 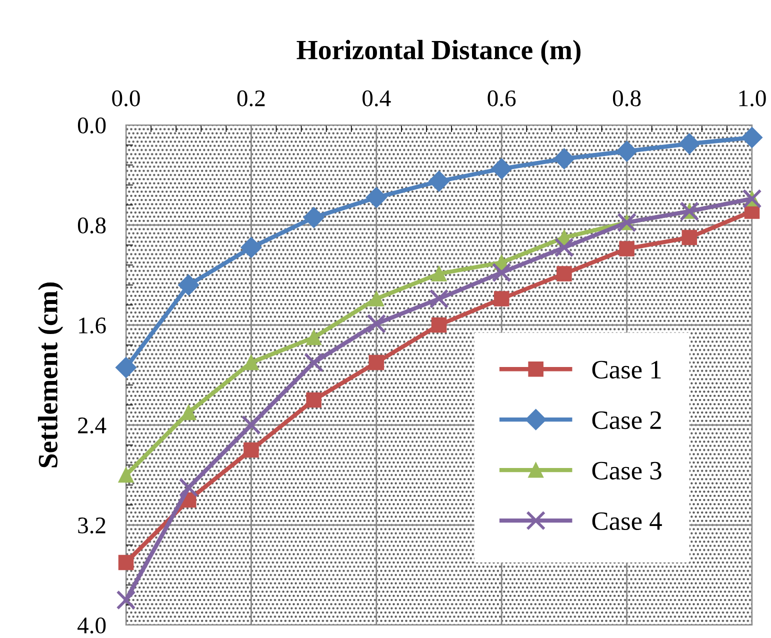 What do you see at coordinates (627, 471) in the screenshot?
I see `legend-label: Case 3` at bounding box center [627, 471].